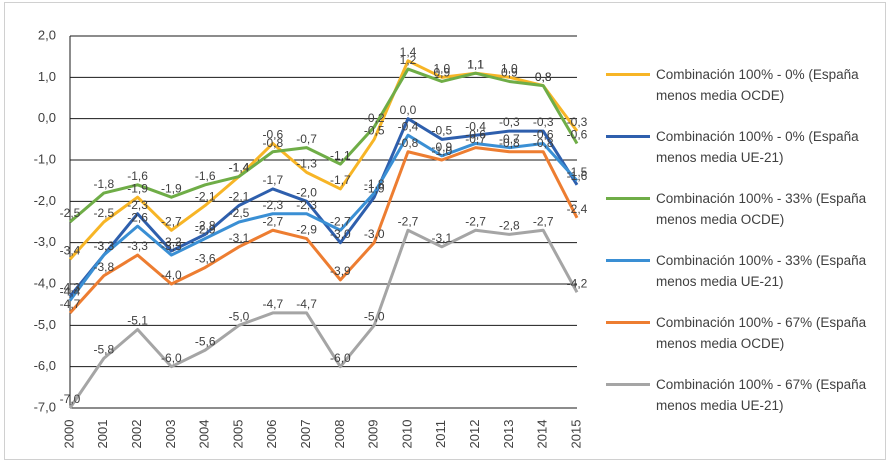  What do you see at coordinates (171, 358) in the screenshot?
I see `value-label: -6,0` at bounding box center [171, 358].